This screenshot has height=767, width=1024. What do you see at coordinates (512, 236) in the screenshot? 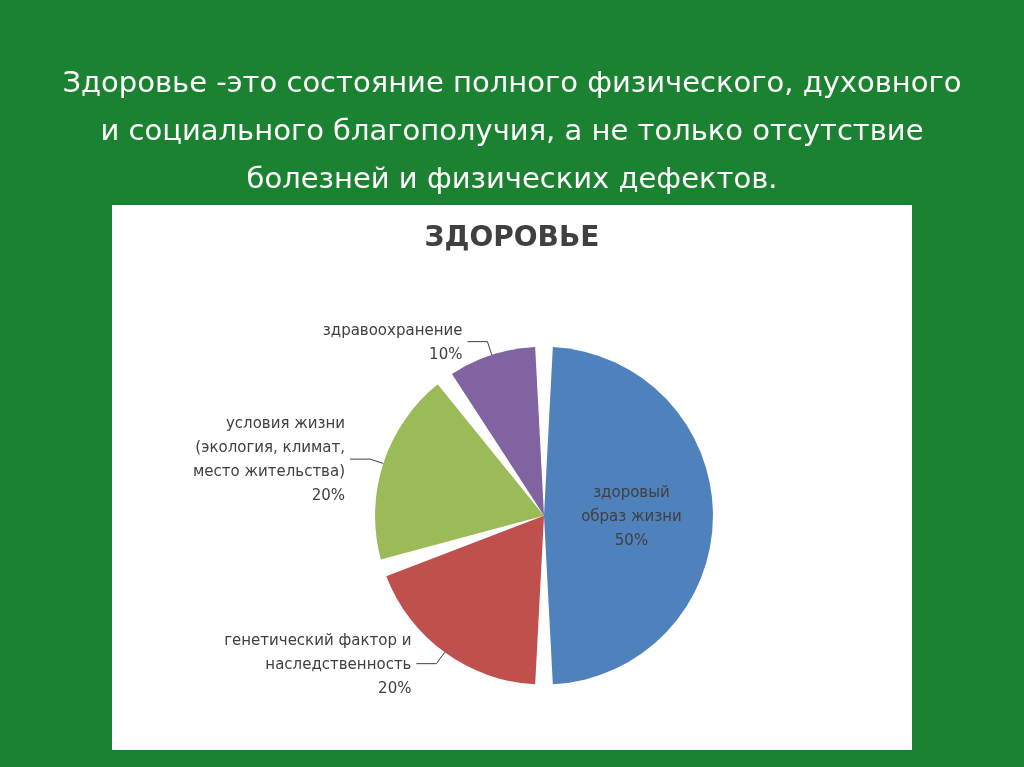
I see `chart-subtitle: ЗДОРОВЬЕ` at bounding box center [512, 236].